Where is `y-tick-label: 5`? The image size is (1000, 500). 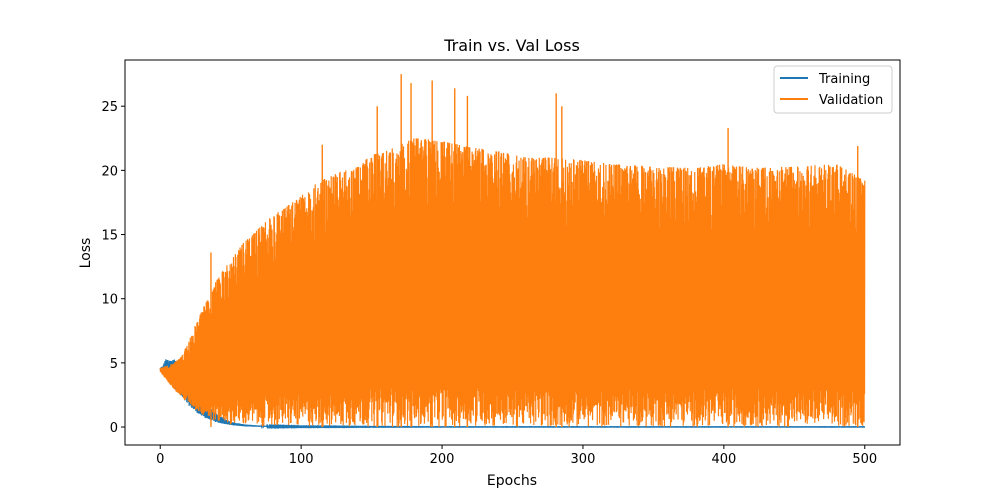 y-tick-label: 5 is located at coordinates (114, 364).